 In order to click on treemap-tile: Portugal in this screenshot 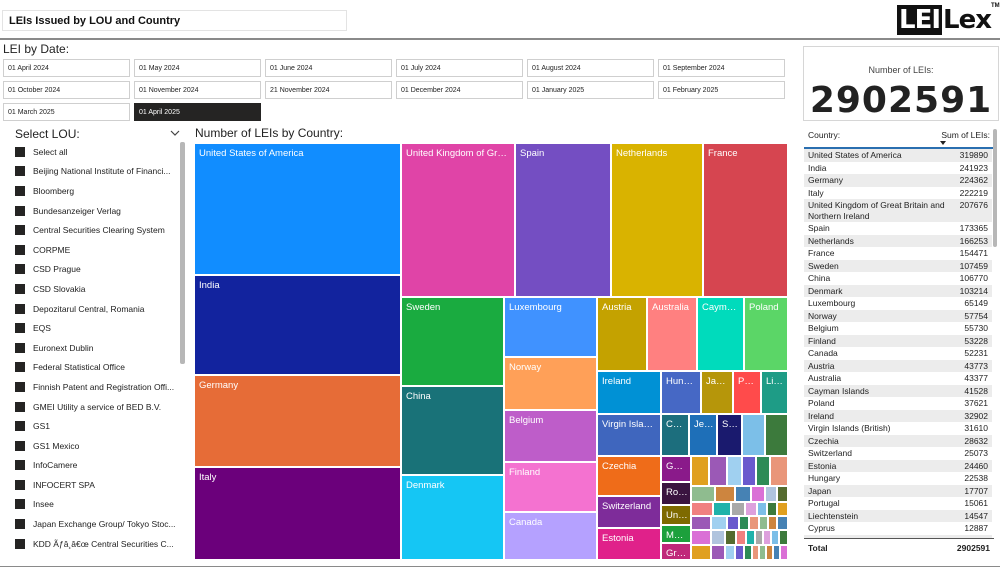, I will do `click(747, 392)`.